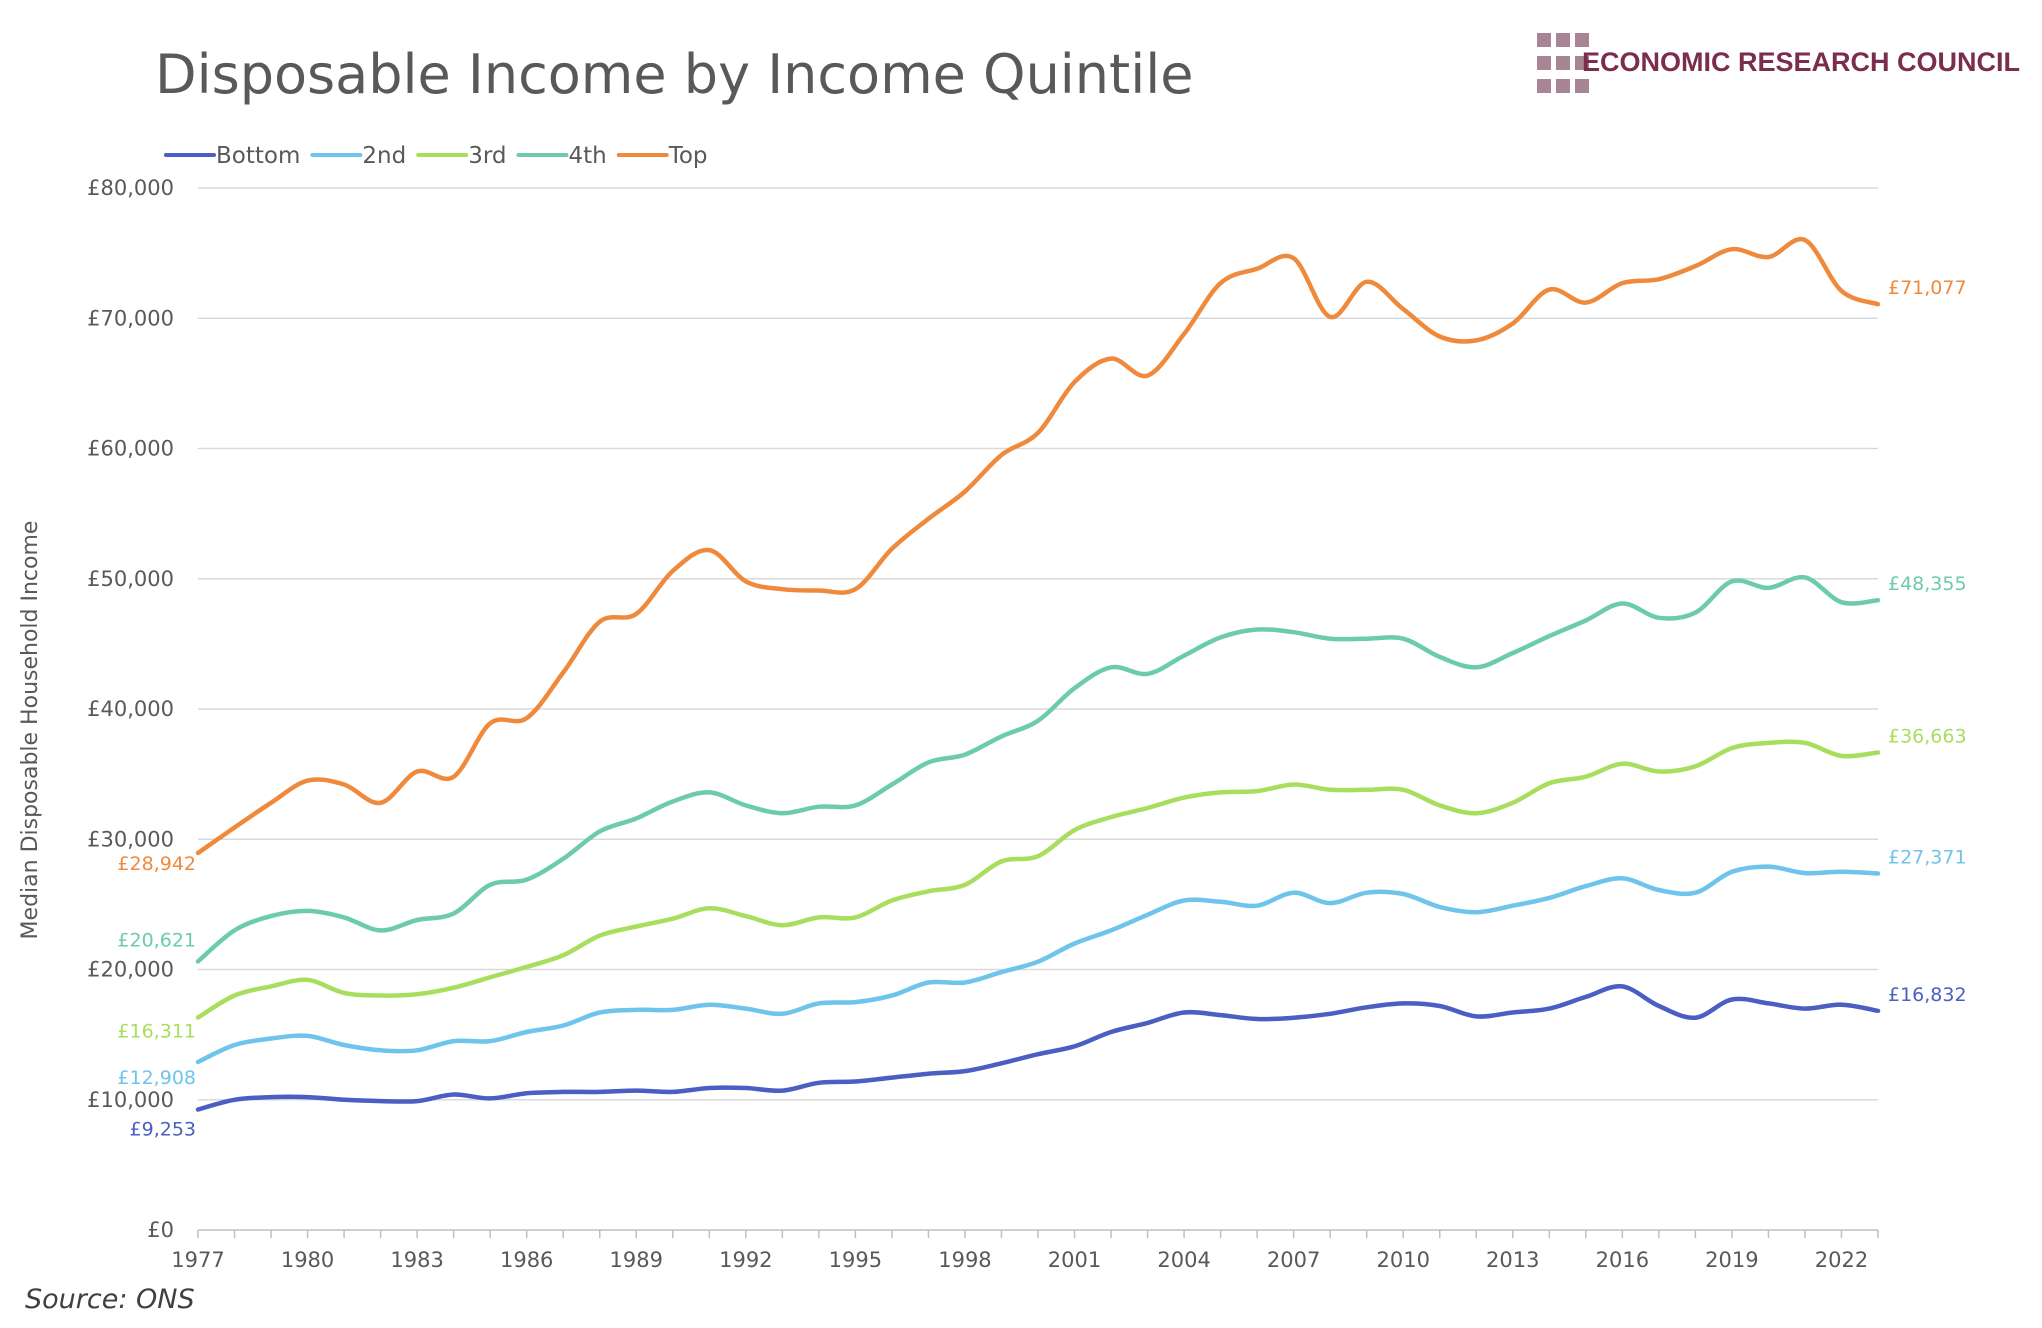 The width and height of the screenshot is (2042, 1328). Describe the element at coordinates (130, 449) in the screenshot. I see `y-tick-label: £60,000` at that location.